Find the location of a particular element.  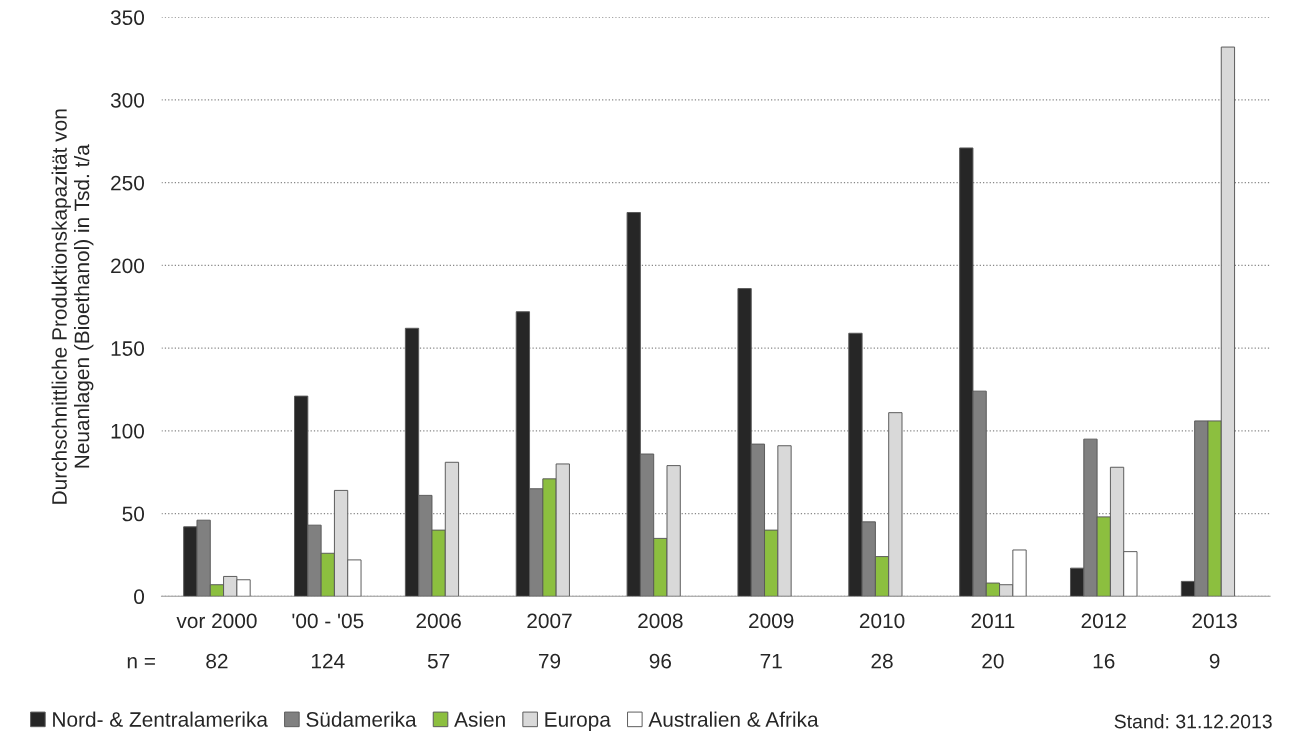

y-tick-label: 50 is located at coordinates (133, 514).